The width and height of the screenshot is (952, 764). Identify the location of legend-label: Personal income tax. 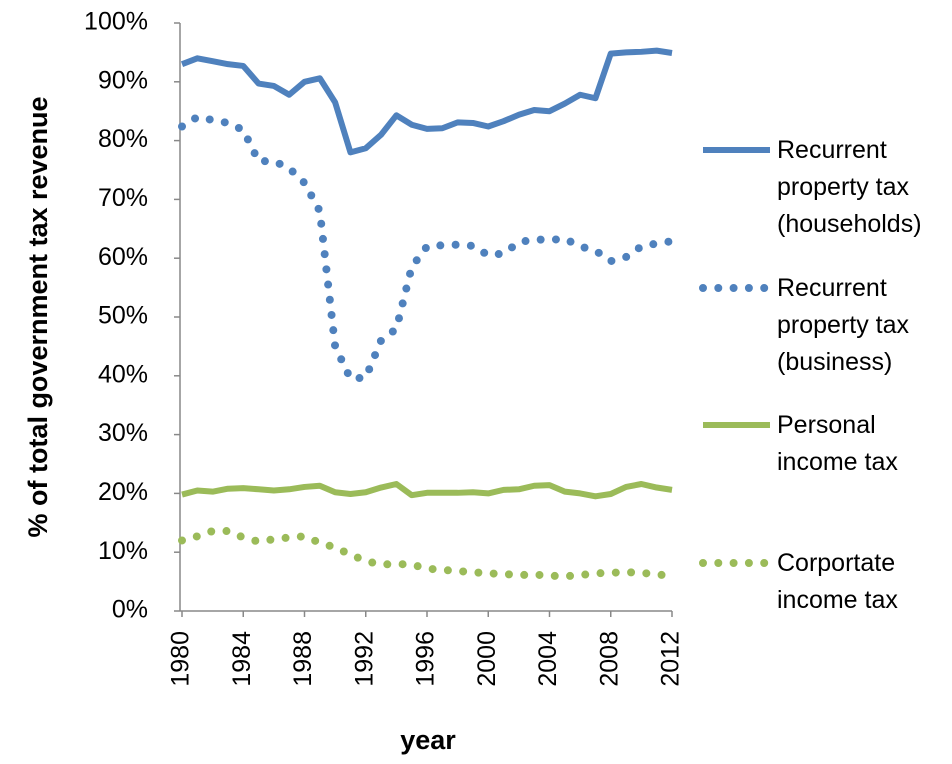
(837, 443).